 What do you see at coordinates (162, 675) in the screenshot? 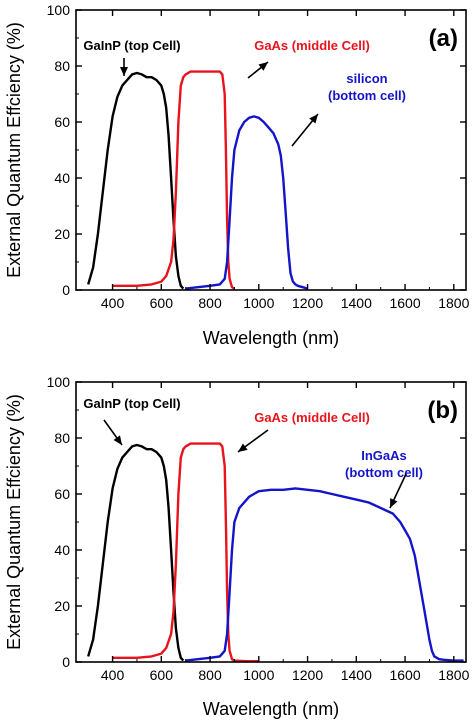
I see `x-tick-label-1-1: 600` at bounding box center [162, 675].